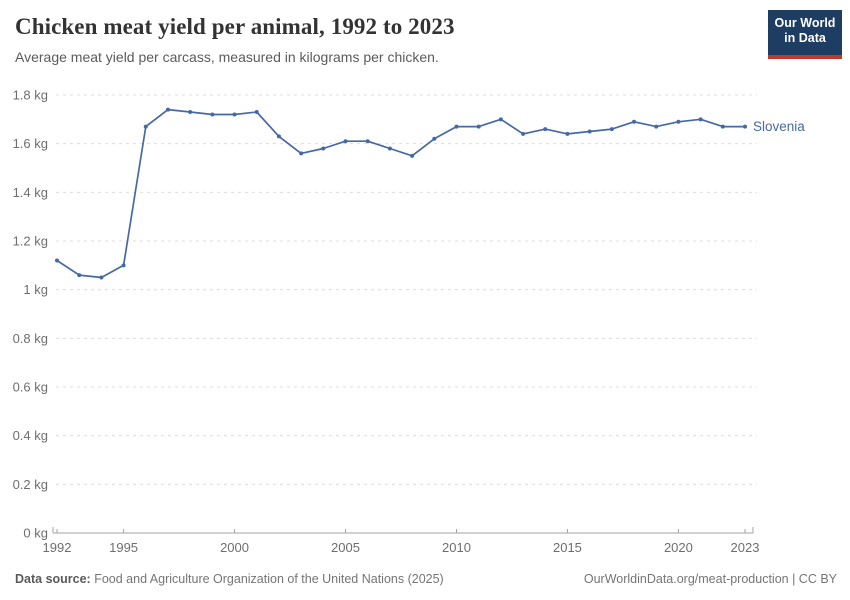  What do you see at coordinates (234, 547) in the screenshot?
I see `x-tick-label: 2000` at bounding box center [234, 547].